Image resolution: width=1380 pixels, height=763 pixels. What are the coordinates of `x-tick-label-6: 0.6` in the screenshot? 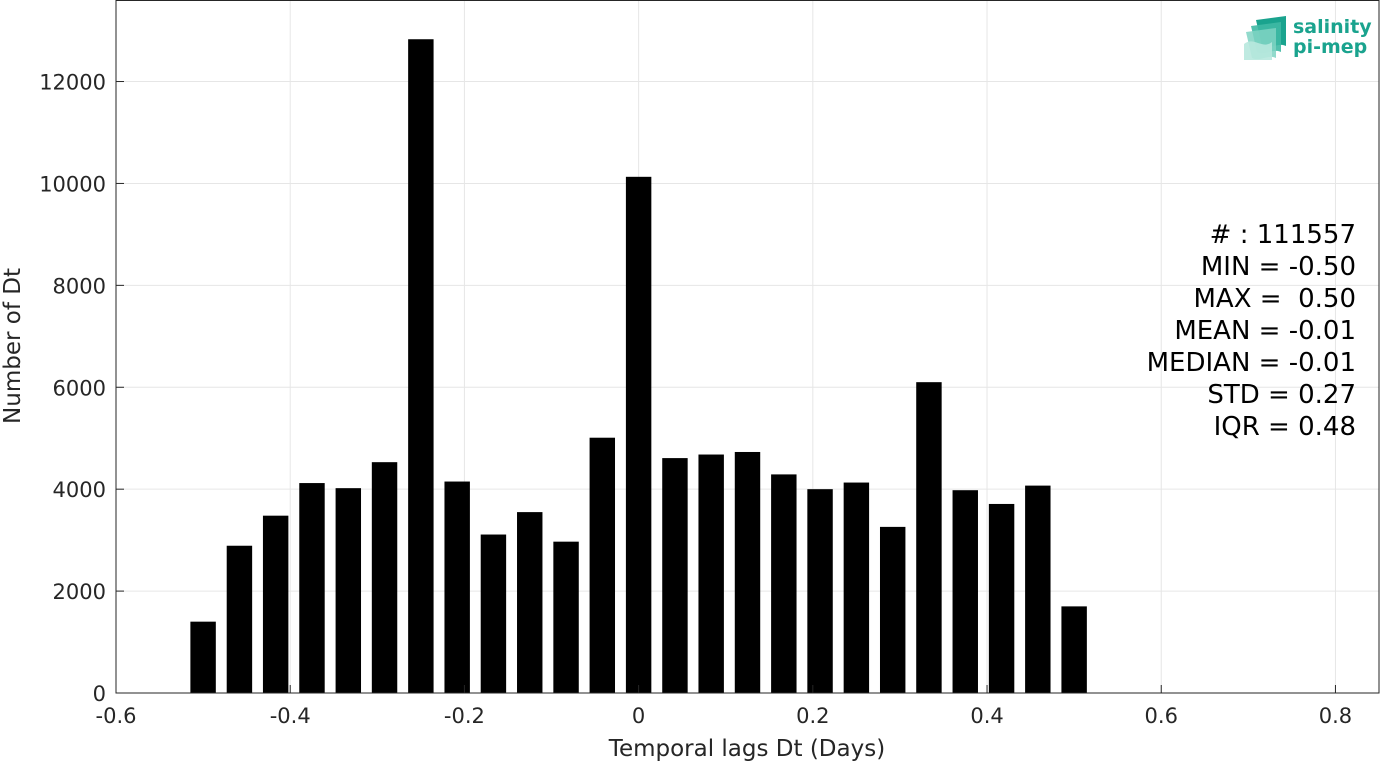 It's located at (1161, 716).